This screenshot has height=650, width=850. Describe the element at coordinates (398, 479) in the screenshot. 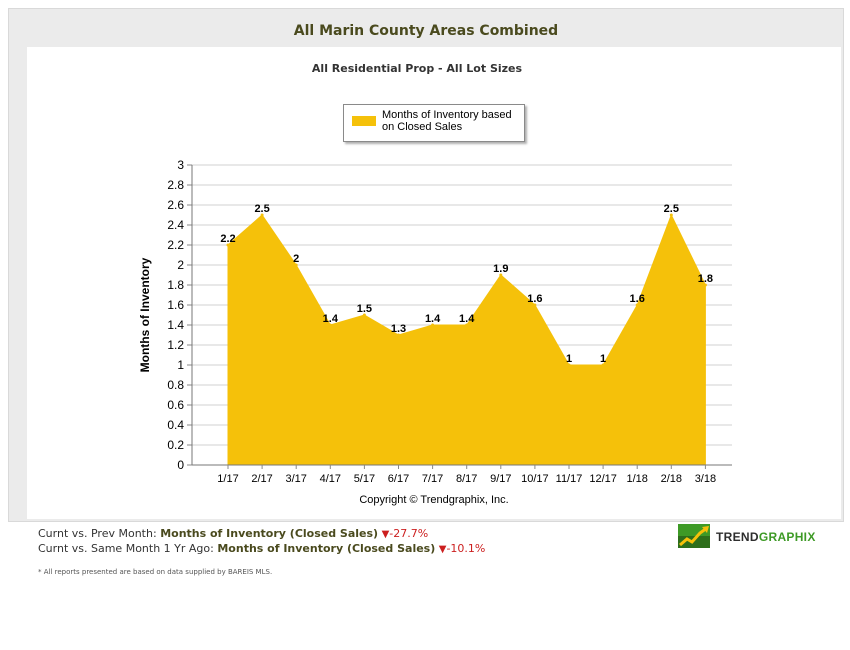

I see `x-tick-label: 6/17` at that location.